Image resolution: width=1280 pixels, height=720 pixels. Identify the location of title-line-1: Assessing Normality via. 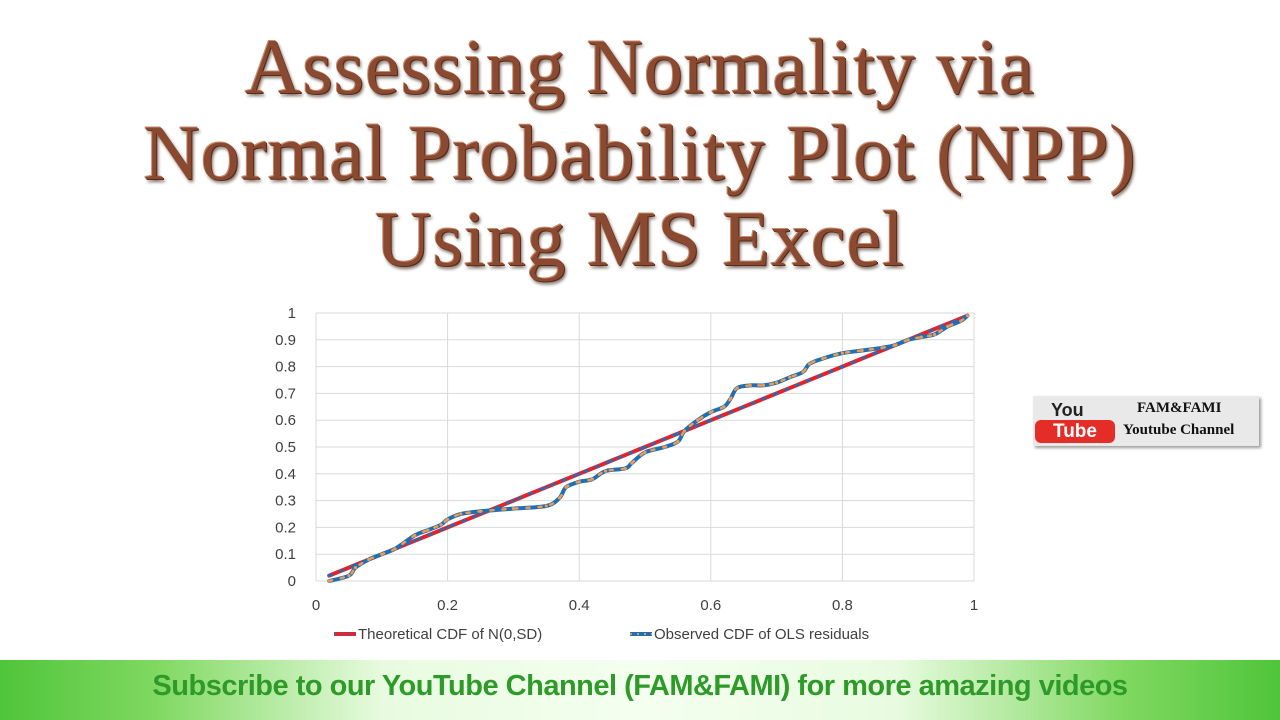
(640, 66).